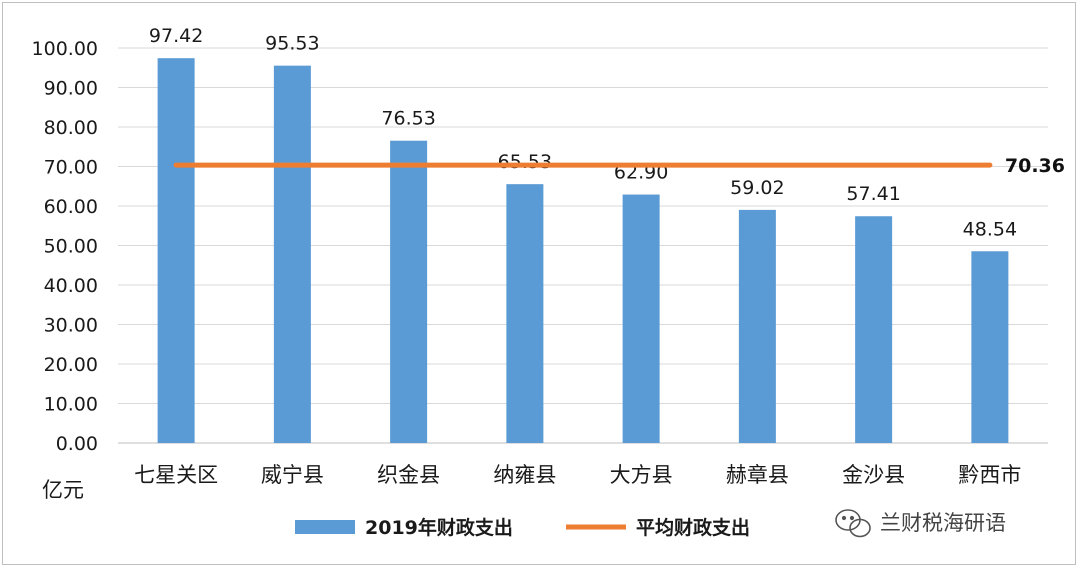 This screenshot has width=1080, height=569. What do you see at coordinates (71, 207) in the screenshot?
I see `y-tick-label: 60.00` at bounding box center [71, 207].